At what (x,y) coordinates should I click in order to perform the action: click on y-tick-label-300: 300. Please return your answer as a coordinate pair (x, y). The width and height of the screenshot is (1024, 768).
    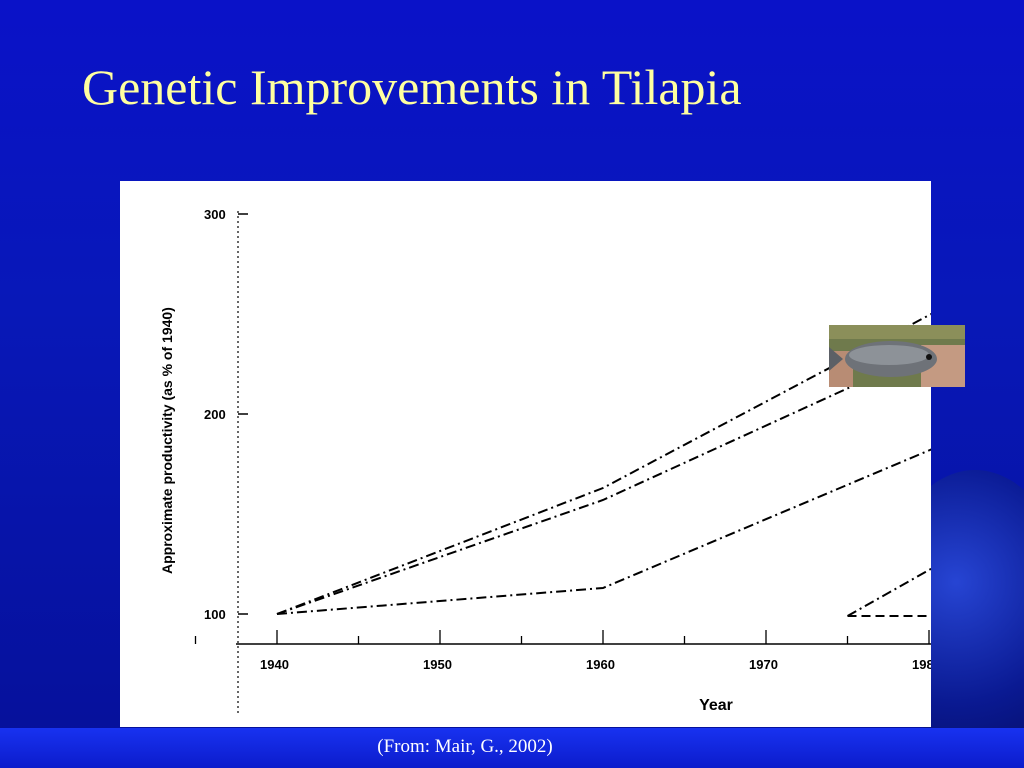
    Looking at the image, I should click on (215, 214).